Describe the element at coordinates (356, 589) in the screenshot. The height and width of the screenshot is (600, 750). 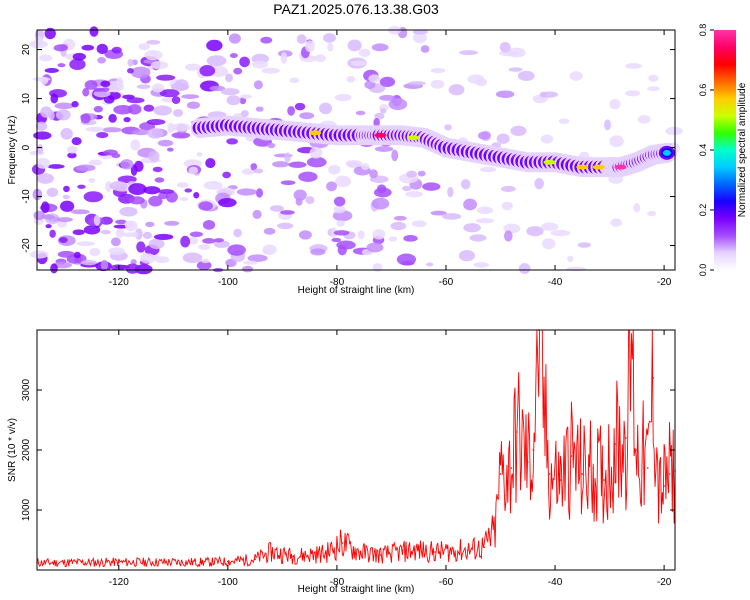
I see `snr-x-axis-label: Height of straight line (km)` at that location.